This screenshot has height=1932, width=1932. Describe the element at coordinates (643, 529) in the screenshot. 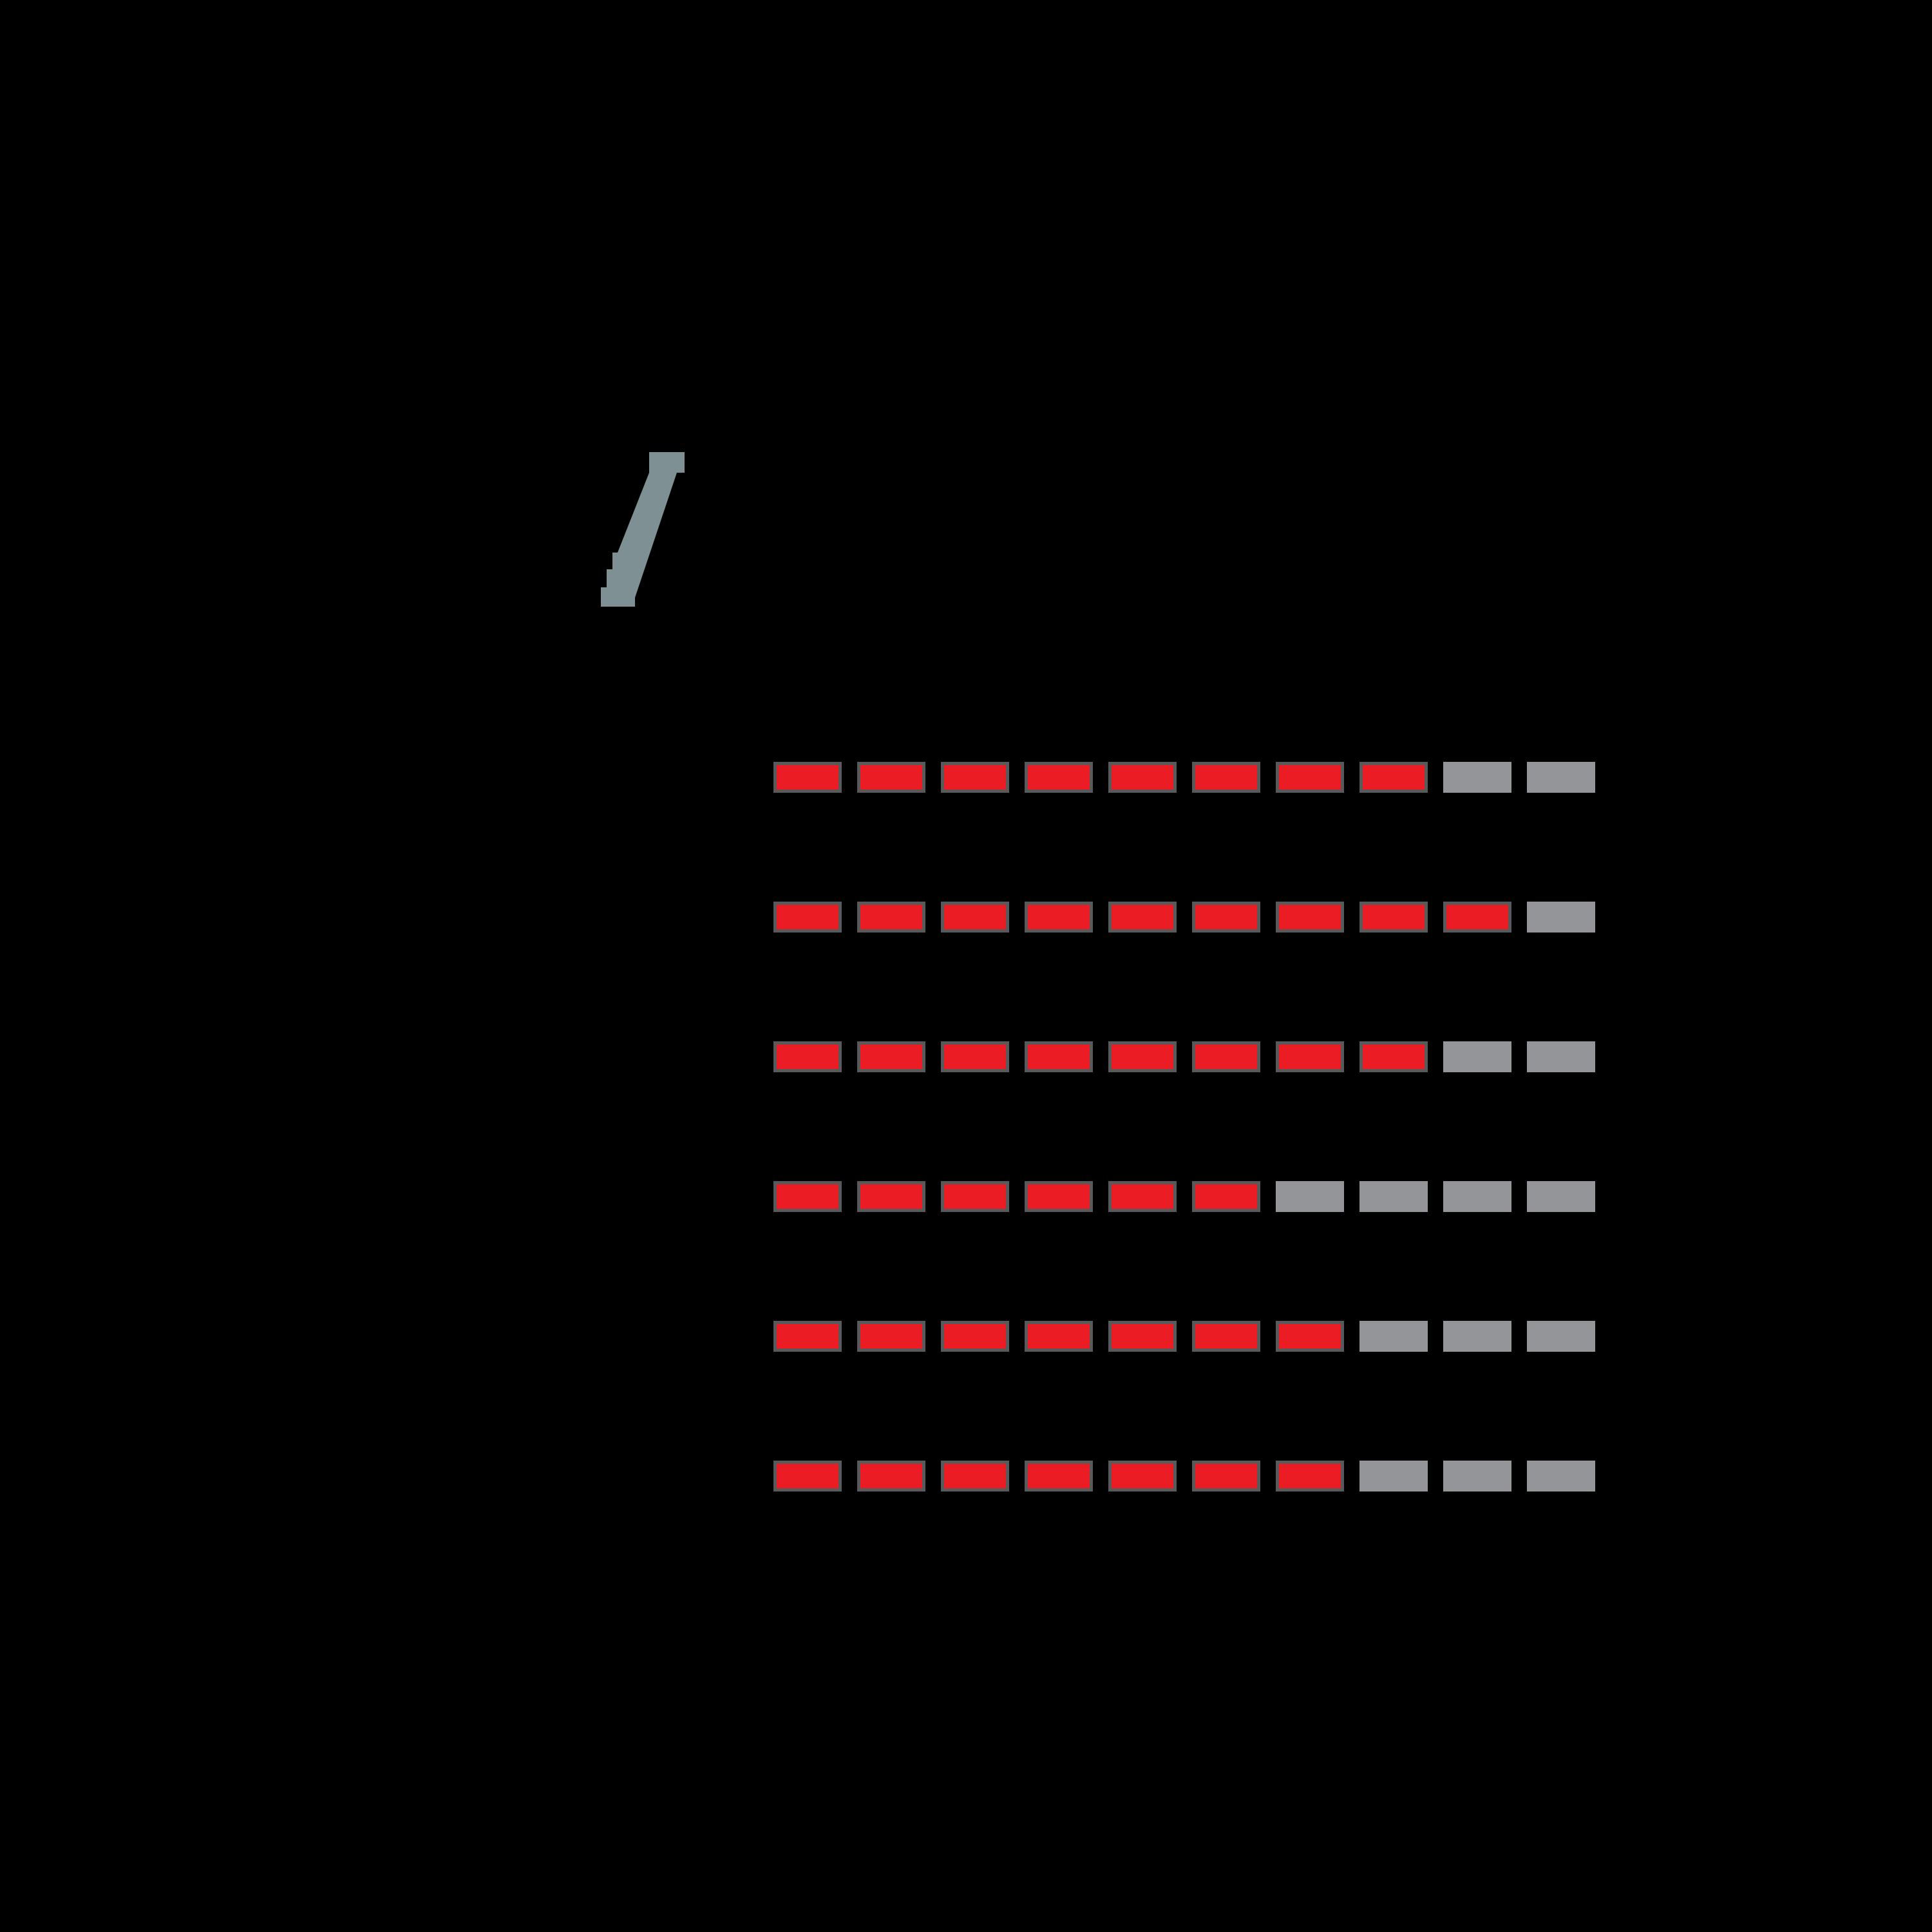

I see `slash-glyph-shape` at that location.